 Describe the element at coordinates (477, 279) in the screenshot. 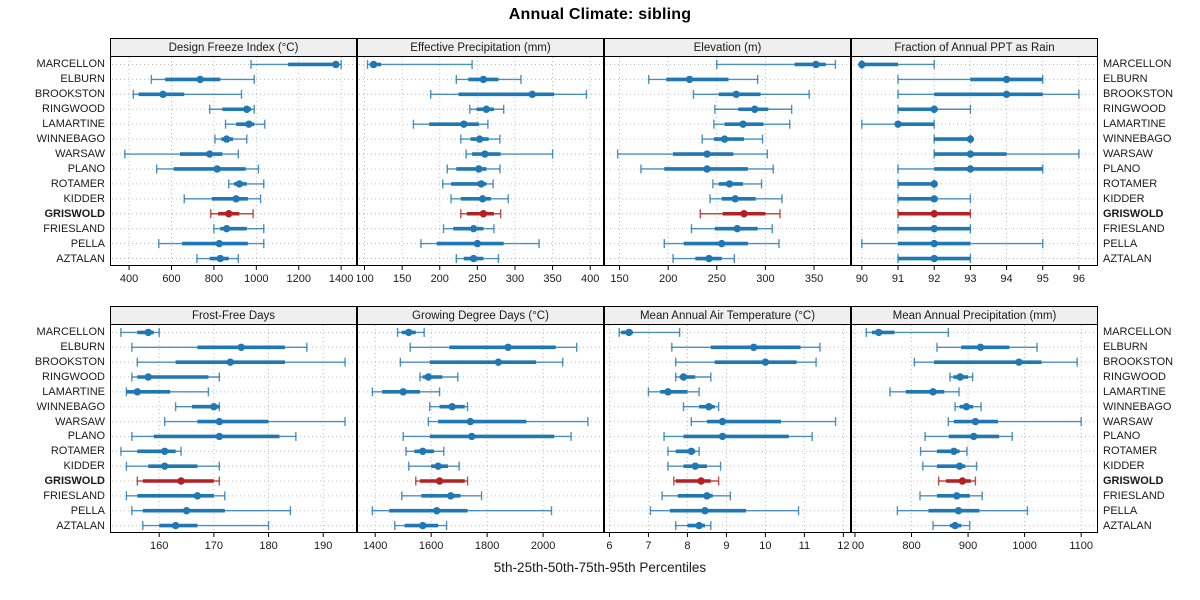

I see `x-tick-label: 250` at that location.